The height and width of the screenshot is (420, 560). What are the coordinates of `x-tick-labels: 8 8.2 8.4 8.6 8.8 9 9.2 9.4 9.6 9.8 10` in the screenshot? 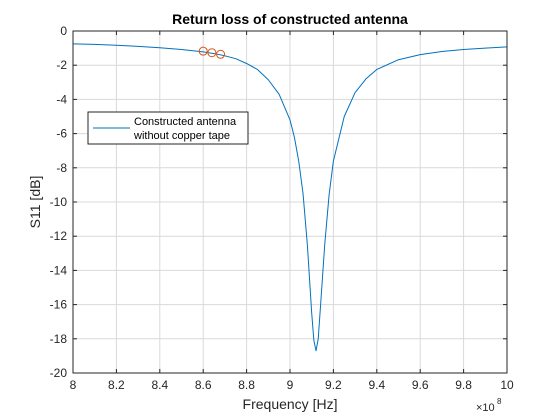 It's located at (292, 385).